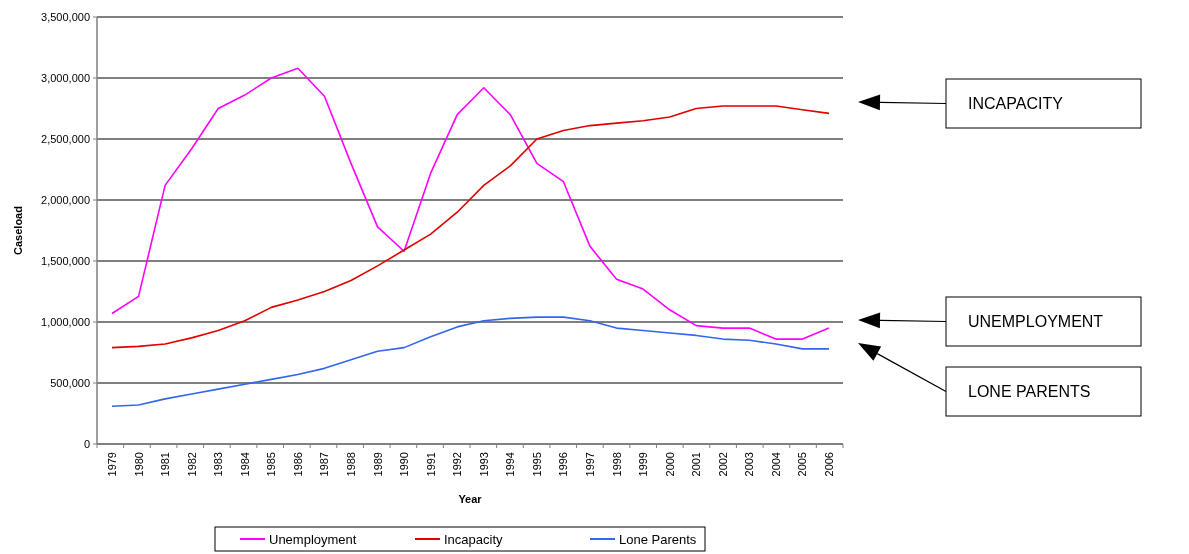  Describe the element at coordinates (324, 464) in the screenshot. I see `x-tick-label: 1987` at that location.